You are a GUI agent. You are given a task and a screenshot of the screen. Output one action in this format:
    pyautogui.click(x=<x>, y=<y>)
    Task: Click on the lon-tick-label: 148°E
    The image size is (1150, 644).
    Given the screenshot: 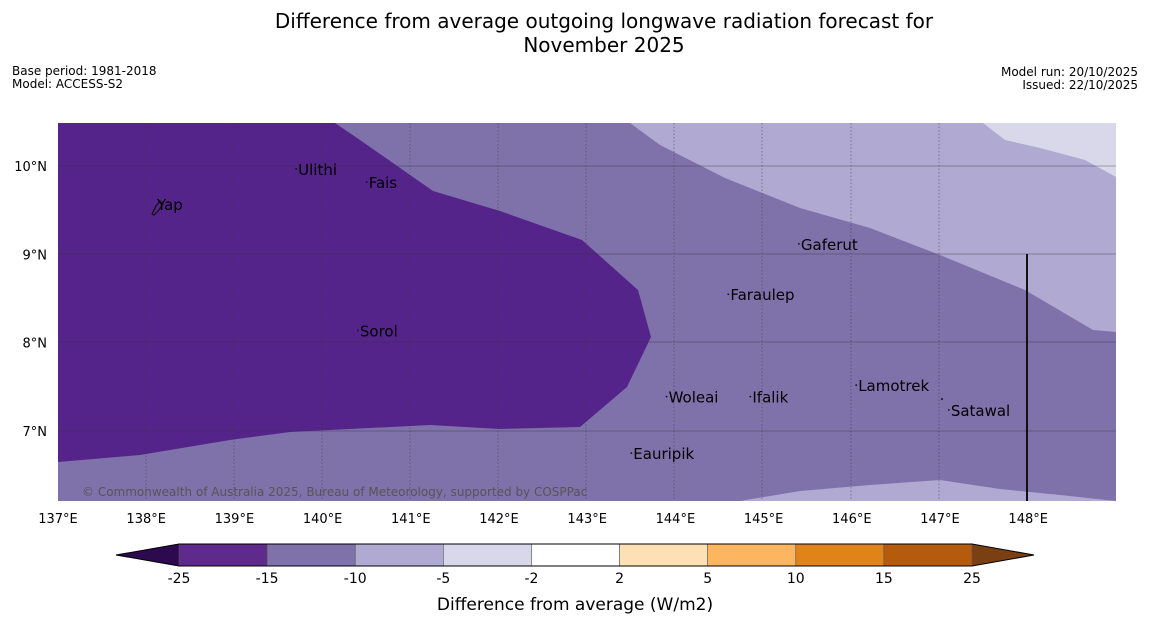 What is the action you would take?
    pyautogui.click(x=1028, y=519)
    